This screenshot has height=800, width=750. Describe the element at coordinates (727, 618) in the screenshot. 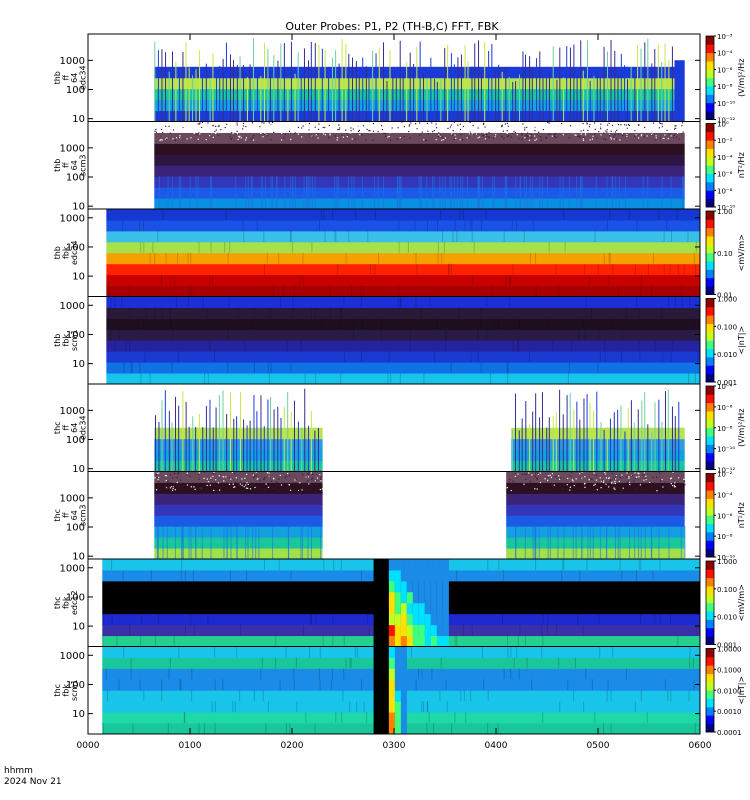

I see `colorbar-tick-label: 0.010` at that location.